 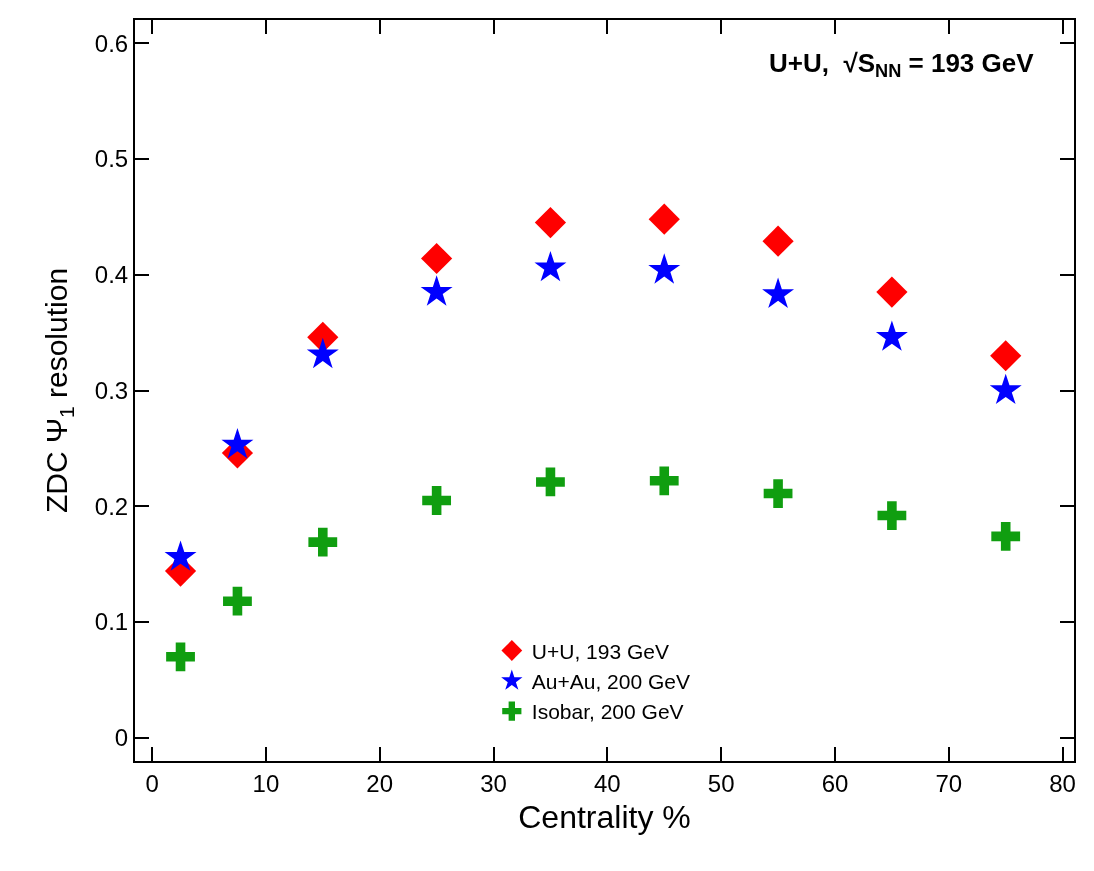 What do you see at coordinates (949, 783) in the screenshot?
I see `x-tick-label: 70` at bounding box center [949, 783].